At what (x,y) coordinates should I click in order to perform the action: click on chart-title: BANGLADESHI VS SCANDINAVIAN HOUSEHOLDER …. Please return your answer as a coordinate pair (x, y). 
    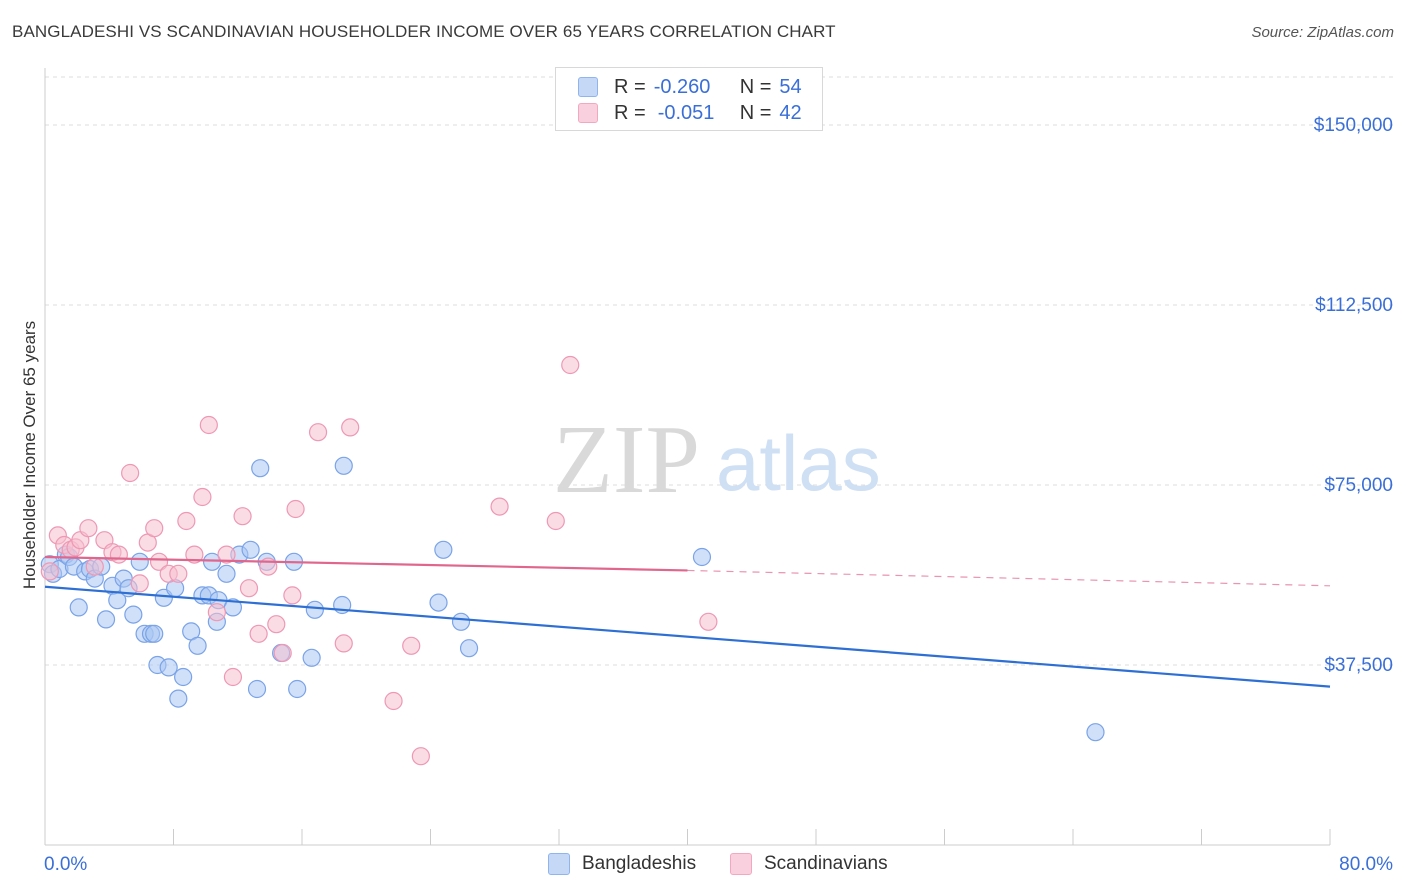
    Looking at the image, I should click on (424, 31).